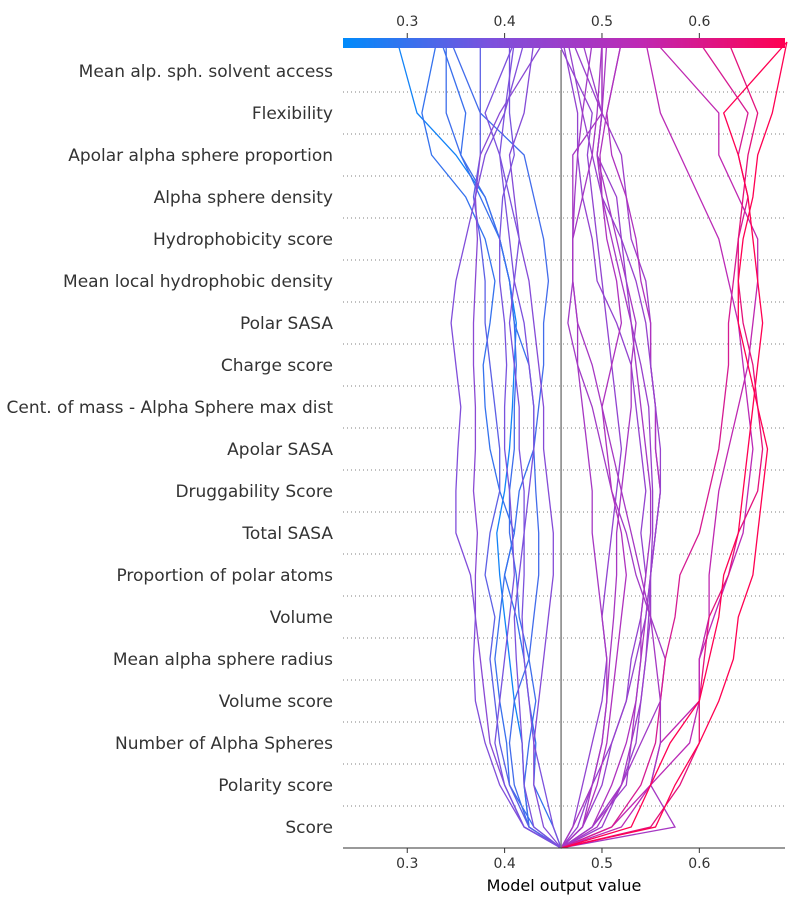 This screenshot has height=910, width=800. What do you see at coordinates (301, 618) in the screenshot?
I see `feature-label: Volume` at bounding box center [301, 618].